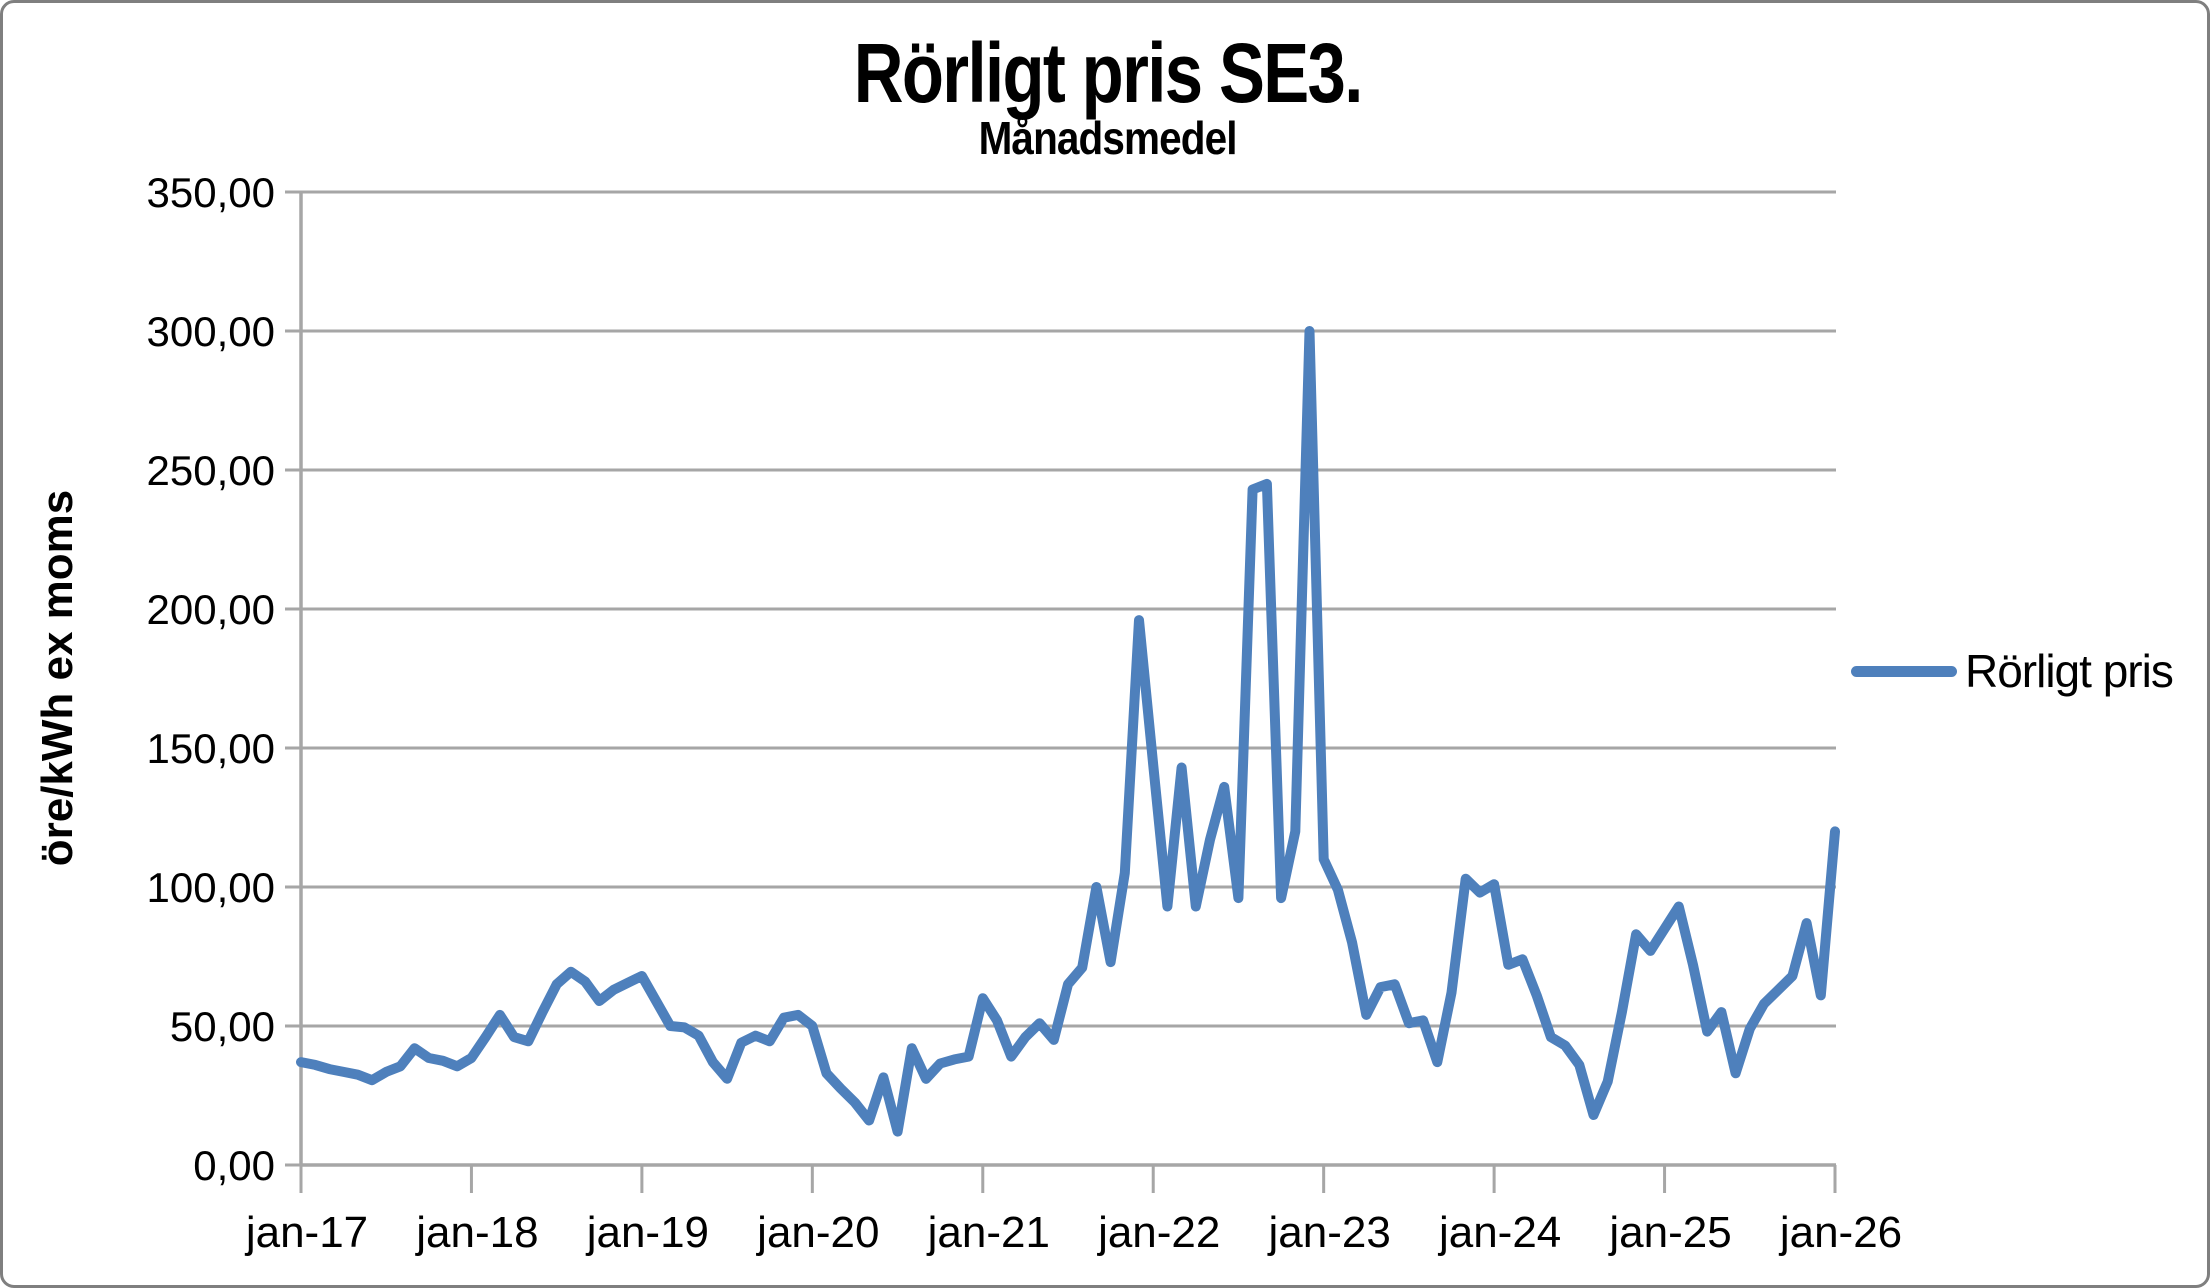 The image size is (2210, 1288). Describe the element at coordinates (211, 331) in the screenshot. I see `y-tick-label: 300,00` at that location.